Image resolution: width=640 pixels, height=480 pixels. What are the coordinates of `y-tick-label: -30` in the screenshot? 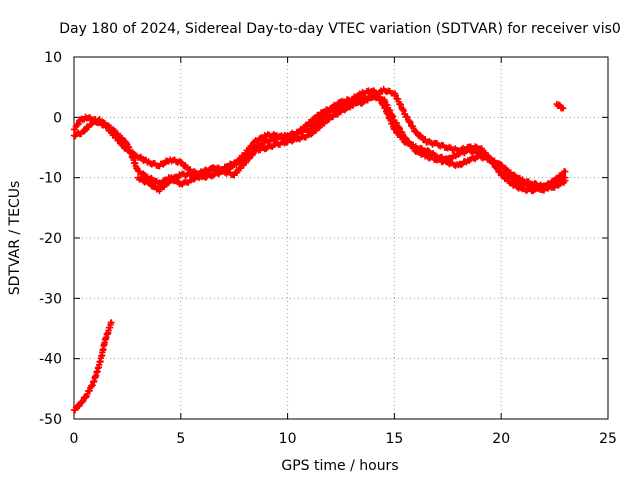 It's located at (50, 299).